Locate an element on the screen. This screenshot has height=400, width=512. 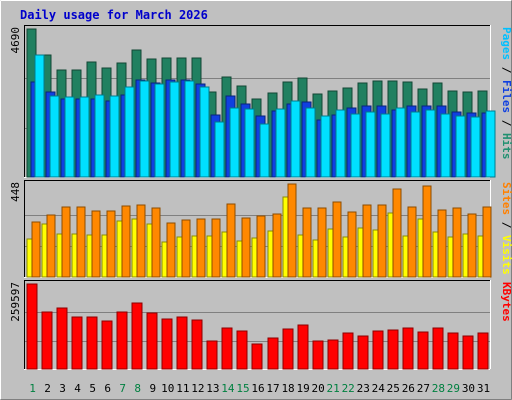
x-tick-label: 9 is located at coordinates (152, 388).